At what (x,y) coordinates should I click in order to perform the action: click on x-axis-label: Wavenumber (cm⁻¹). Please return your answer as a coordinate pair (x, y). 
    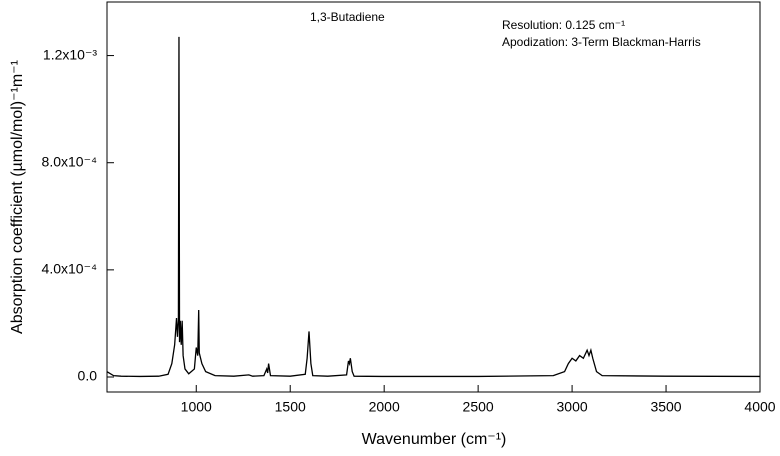
    Looking at the image, I should click on (434, 439).